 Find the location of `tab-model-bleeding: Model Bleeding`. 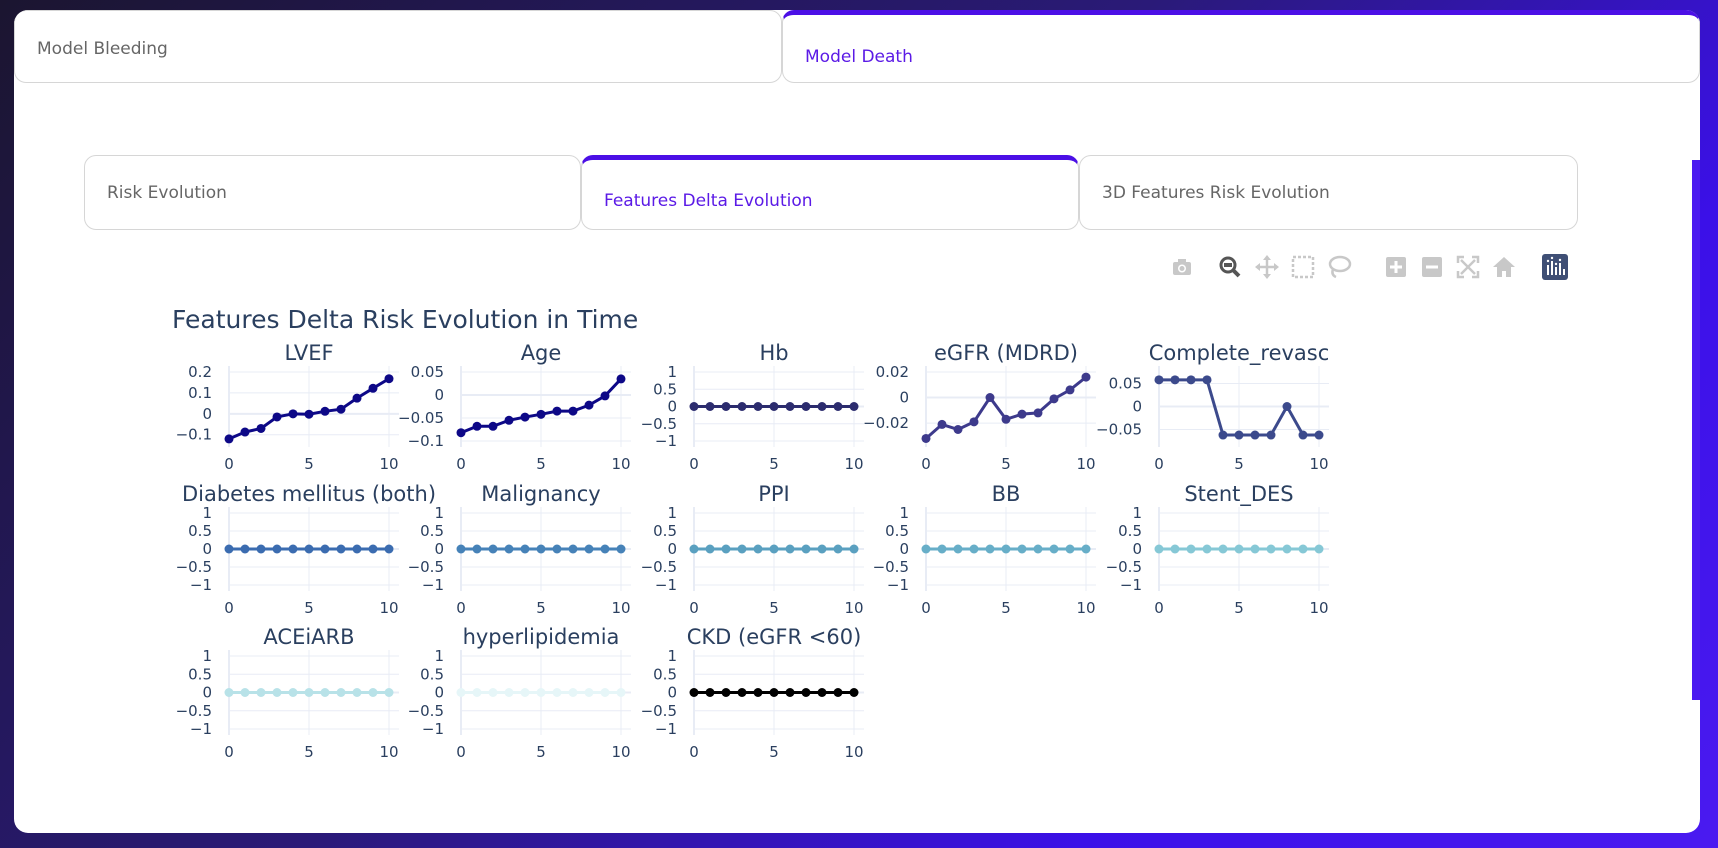

tab-model-bleeding: Model Bleeding is located at coordinates (398, 46).